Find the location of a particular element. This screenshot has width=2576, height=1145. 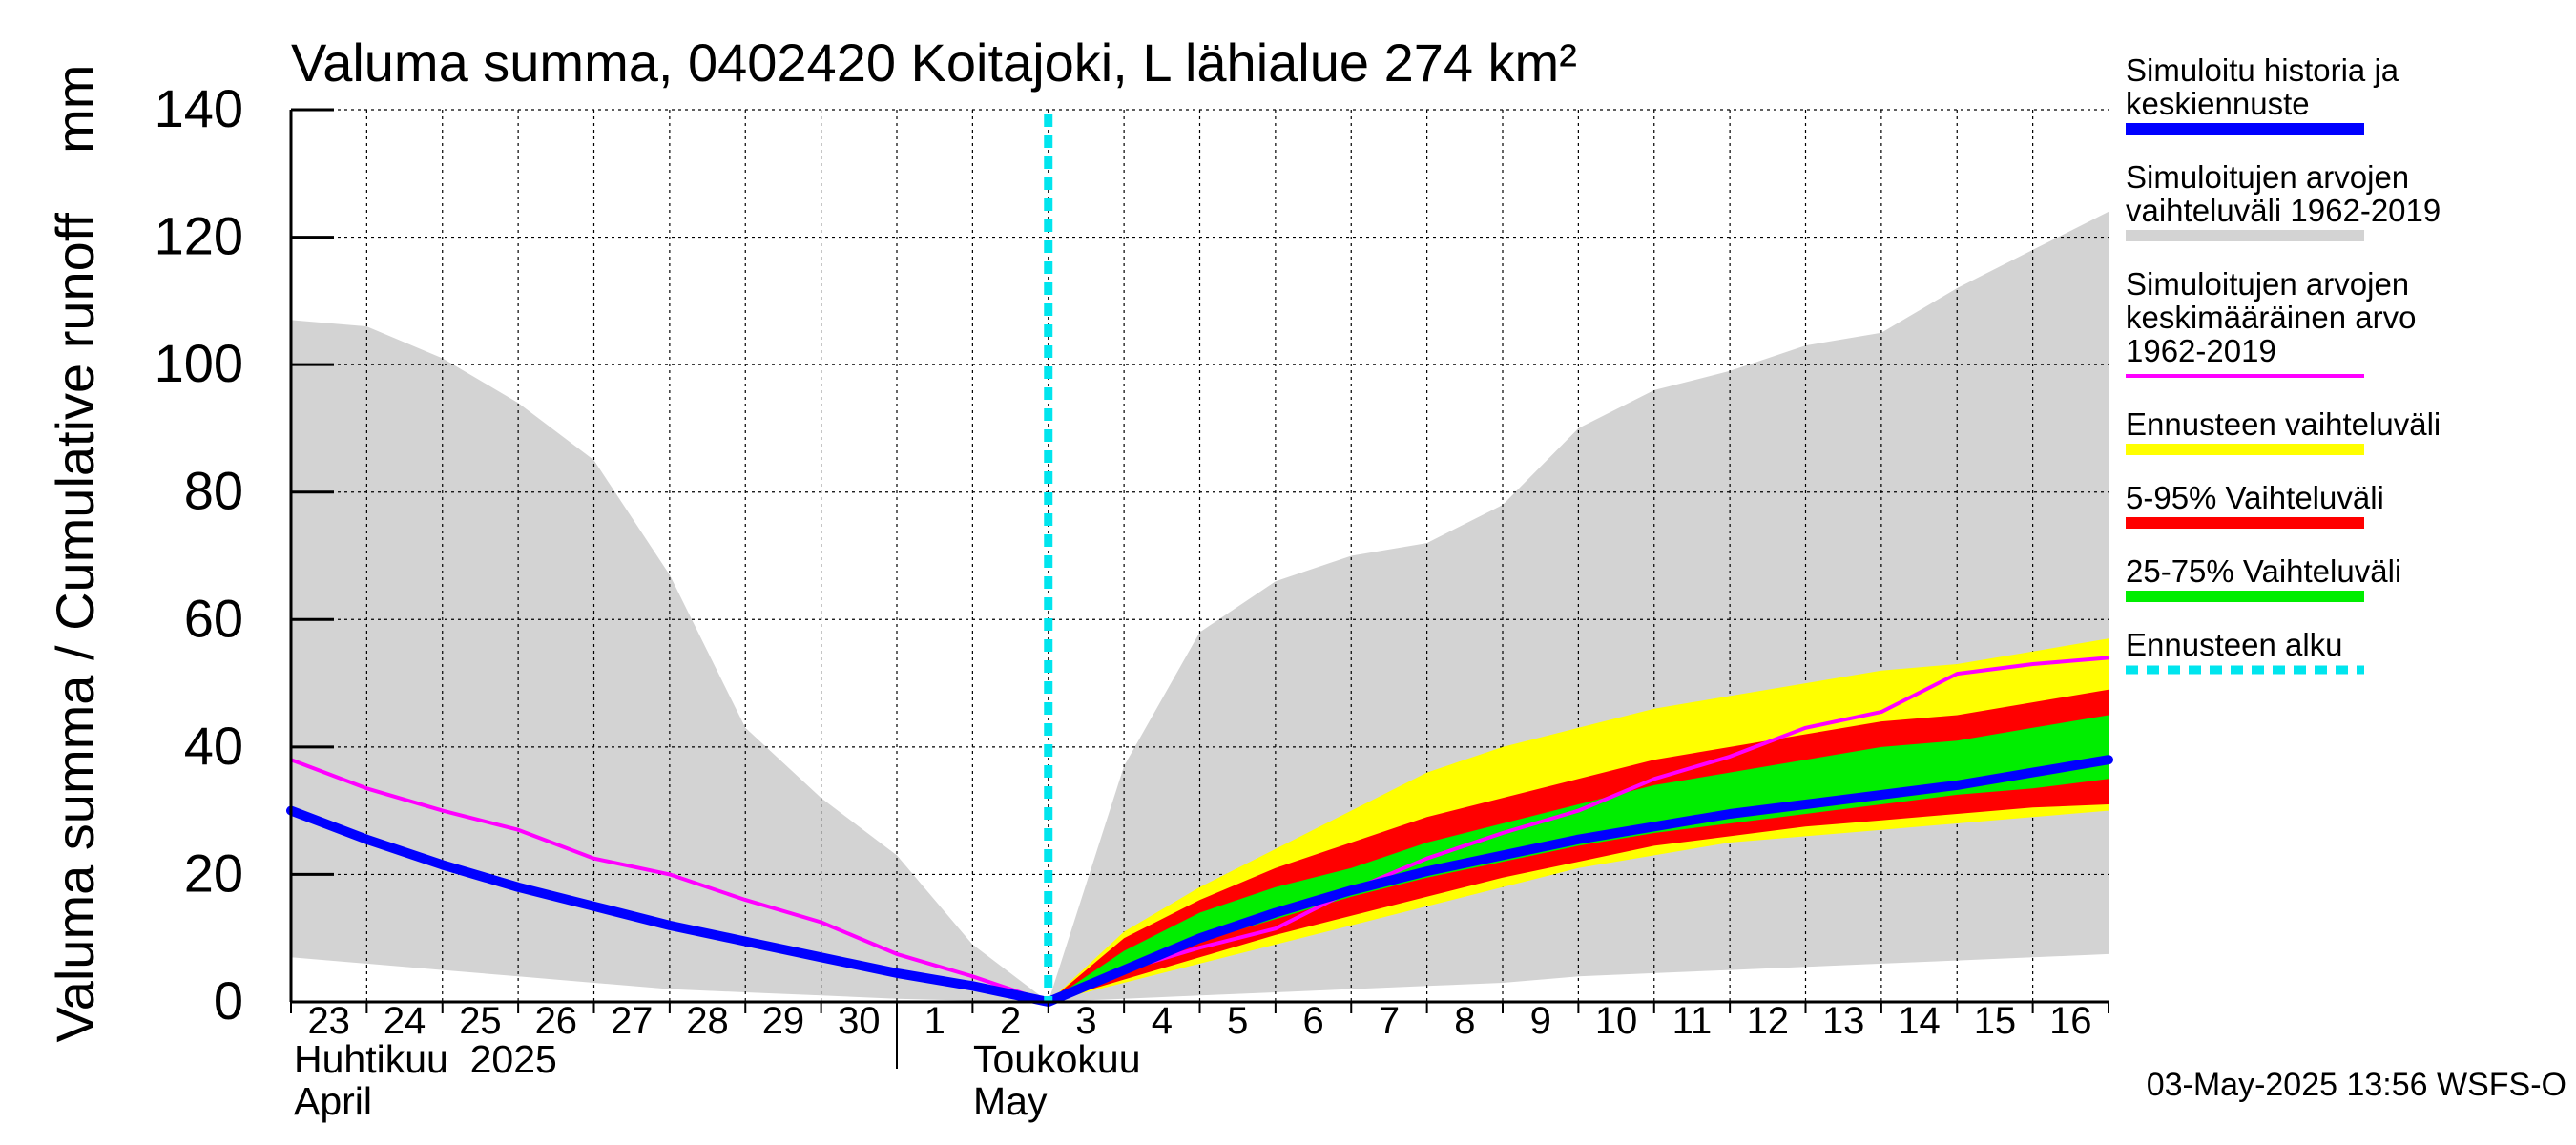

day-label: 30 is located at coordinates (859, 1021).